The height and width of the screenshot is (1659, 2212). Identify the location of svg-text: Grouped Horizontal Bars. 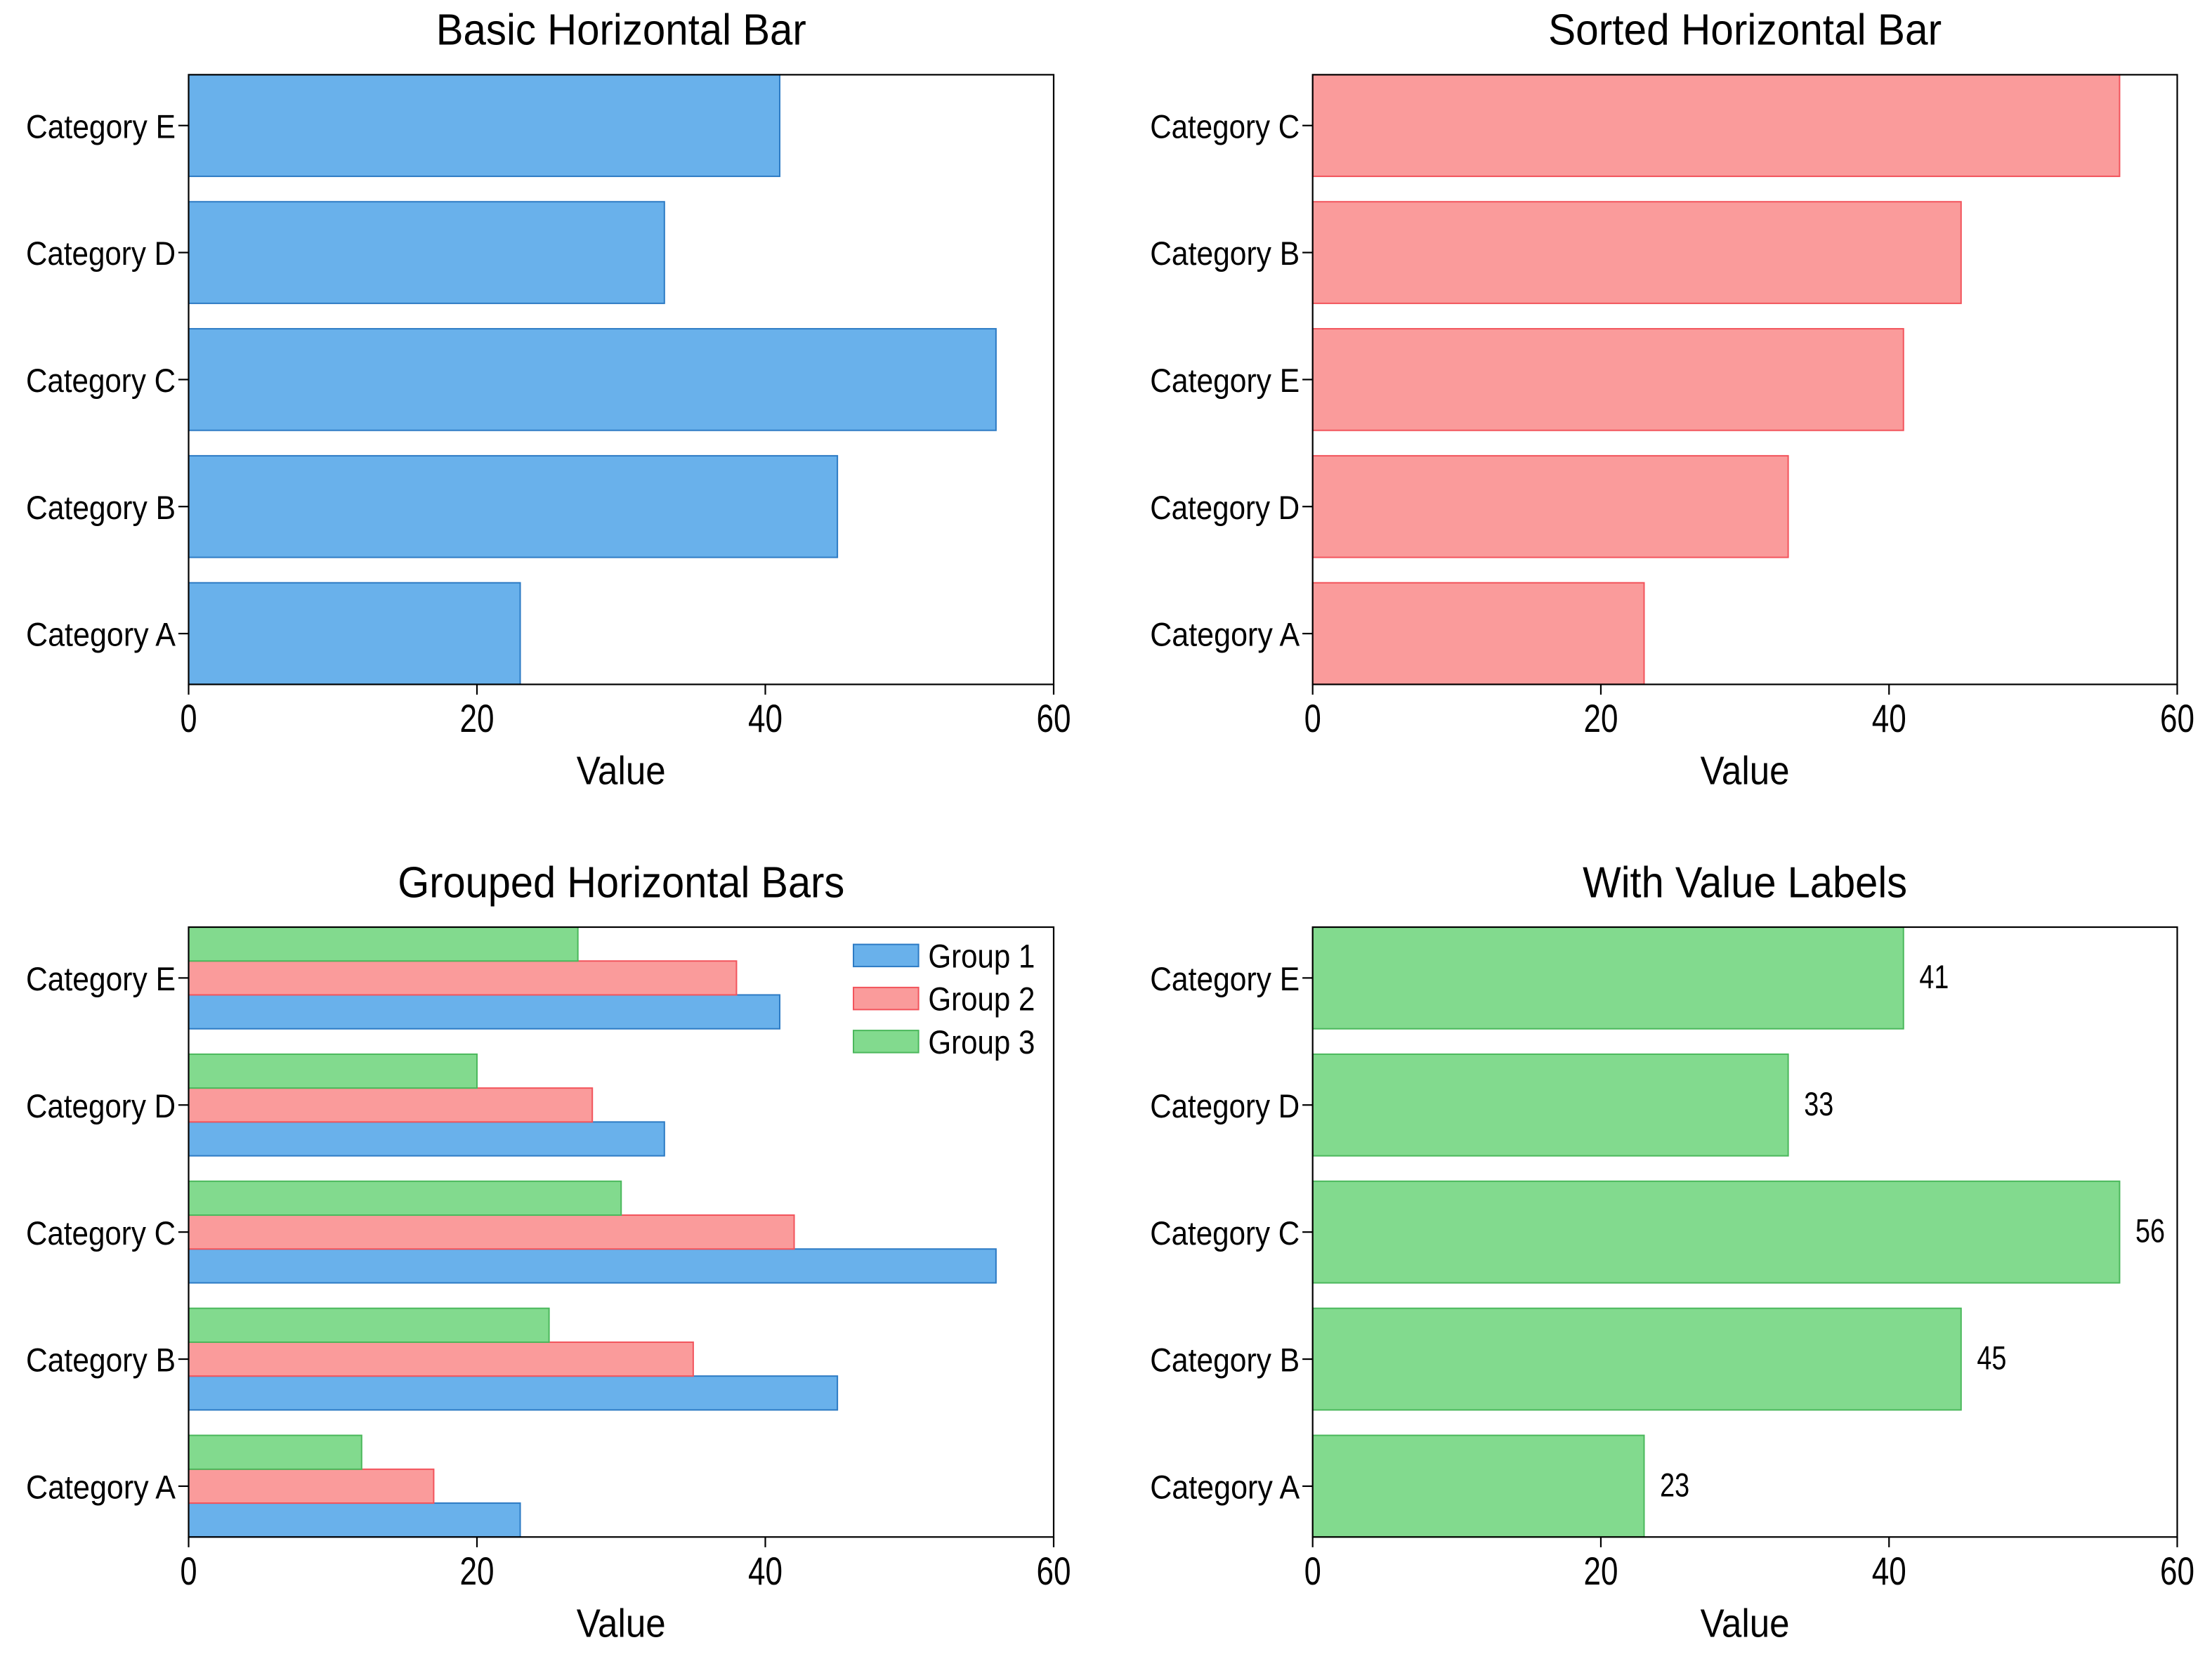
(621, 883).